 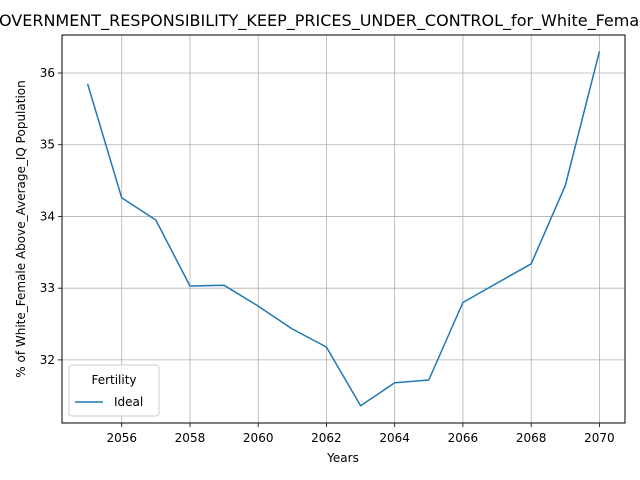 I want to click on x-tick-label: 2070, so click(x=599, y=438).